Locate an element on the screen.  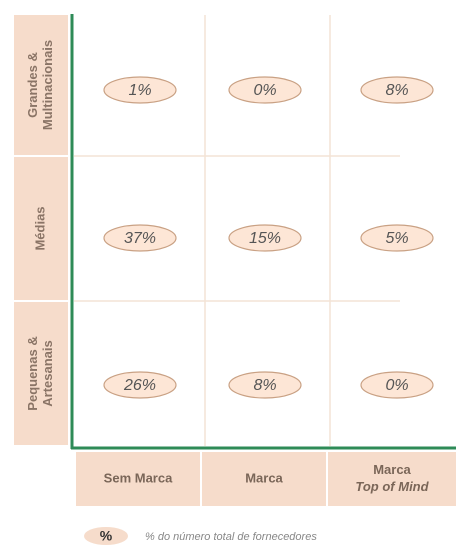
cell-value: 5% is located at coordinates (396, 238).